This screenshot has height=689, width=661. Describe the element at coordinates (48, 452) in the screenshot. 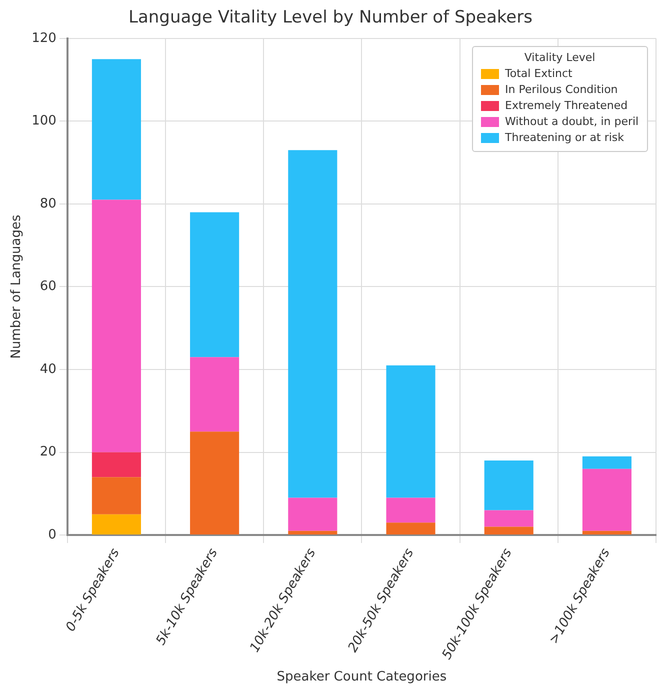

I see `y-tick-label: 20` at that location.